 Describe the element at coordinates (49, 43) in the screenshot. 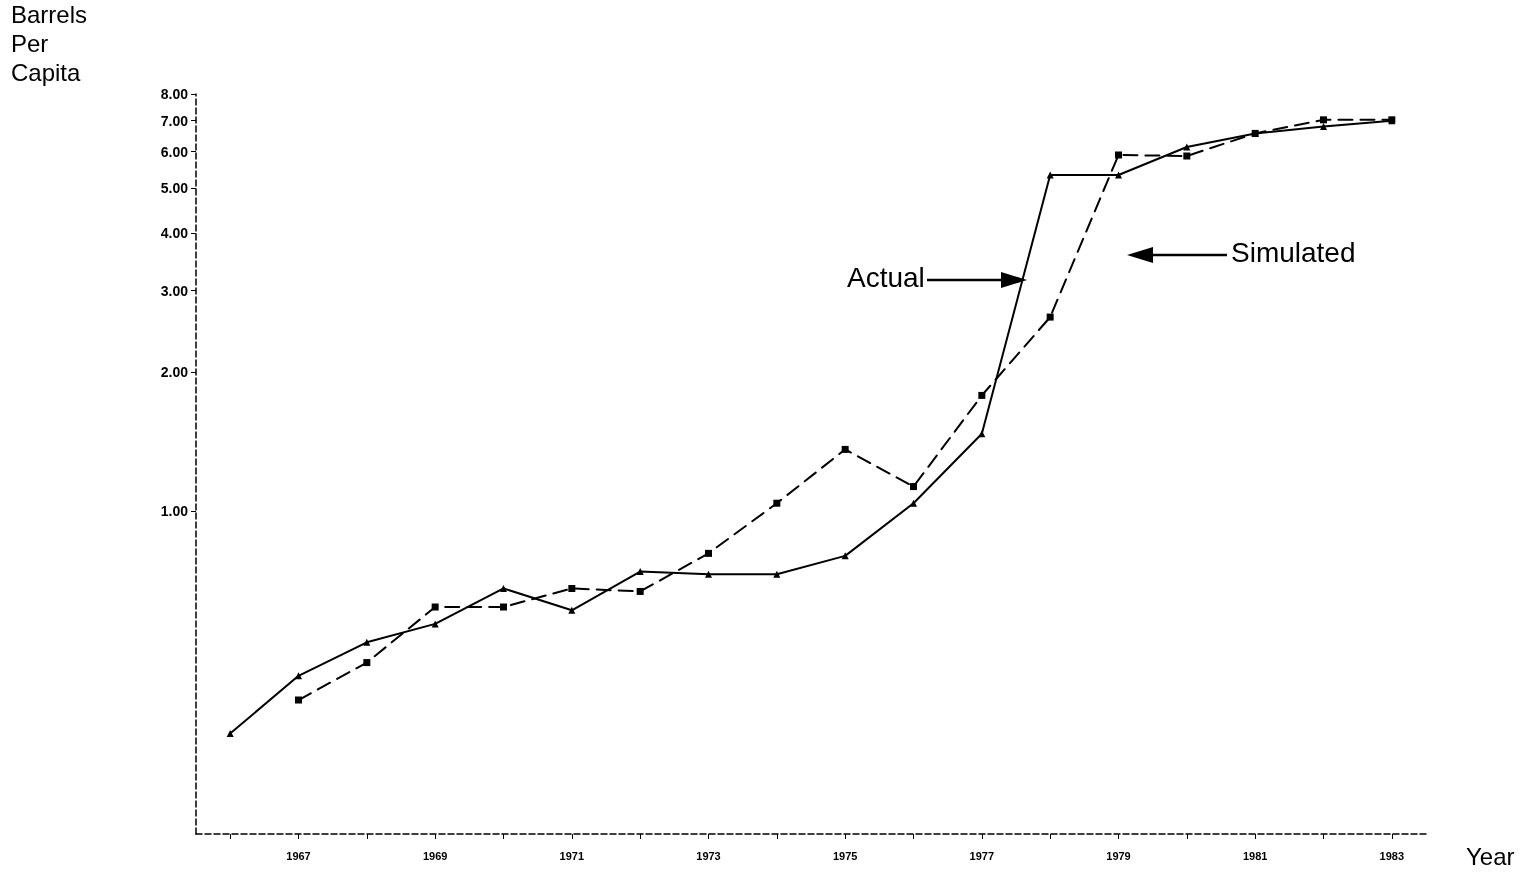

I see `y-axis-title: Barrels Per Capita` at that location.